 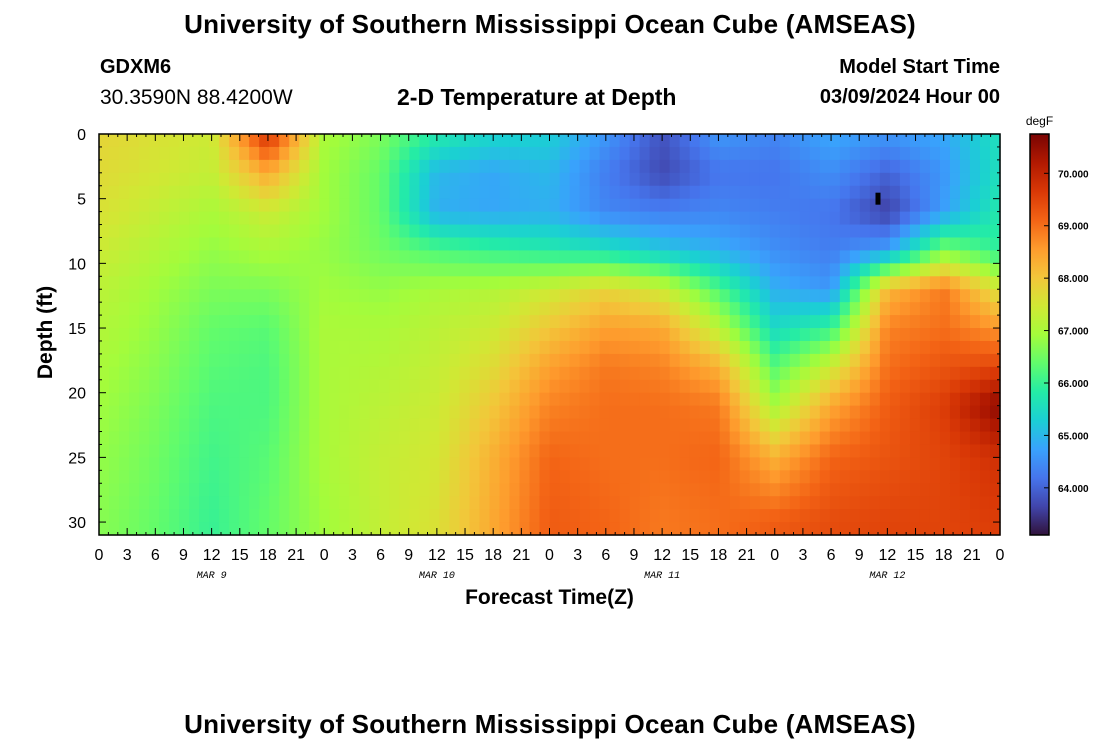 What do you see at coordinates (577, 555) in the screenshot?
I see `x-tick-label: 3` at bounding box center [577, 555].